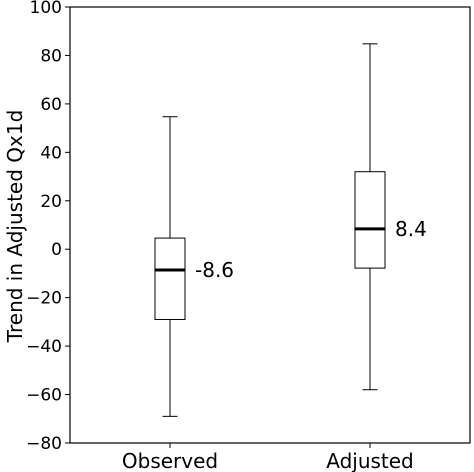 The width and height of the screenshot is (474, 472). What do you see at coordinates (44, 347) in the screenshot?
I see `y-tick-label: −40` at bounding box center [44, 347].